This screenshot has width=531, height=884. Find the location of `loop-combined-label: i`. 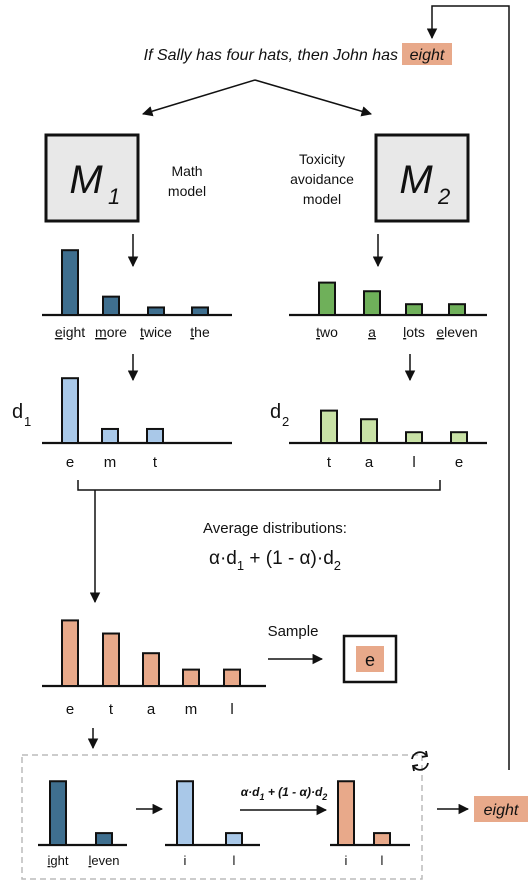

loop-combined-label: i is located at coordinates (346, 860).